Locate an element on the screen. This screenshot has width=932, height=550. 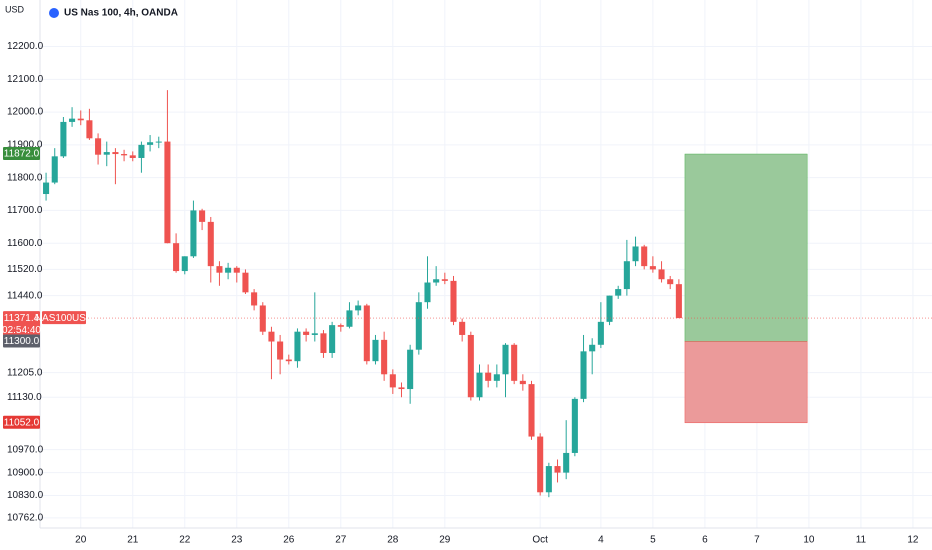
x-tick-label: 7 is located at coordinates (757, 540).